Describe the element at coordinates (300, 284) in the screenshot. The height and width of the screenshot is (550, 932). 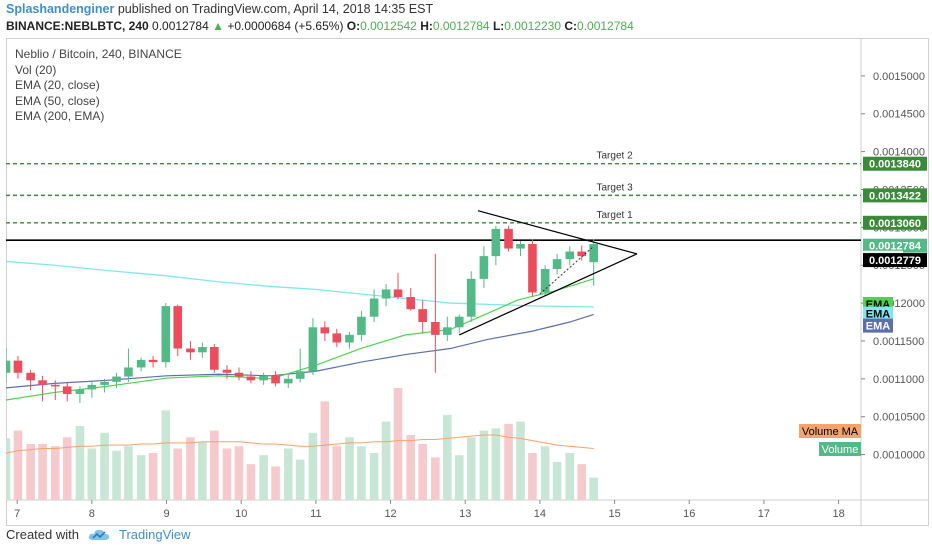
I see `ema200-line` at that location.